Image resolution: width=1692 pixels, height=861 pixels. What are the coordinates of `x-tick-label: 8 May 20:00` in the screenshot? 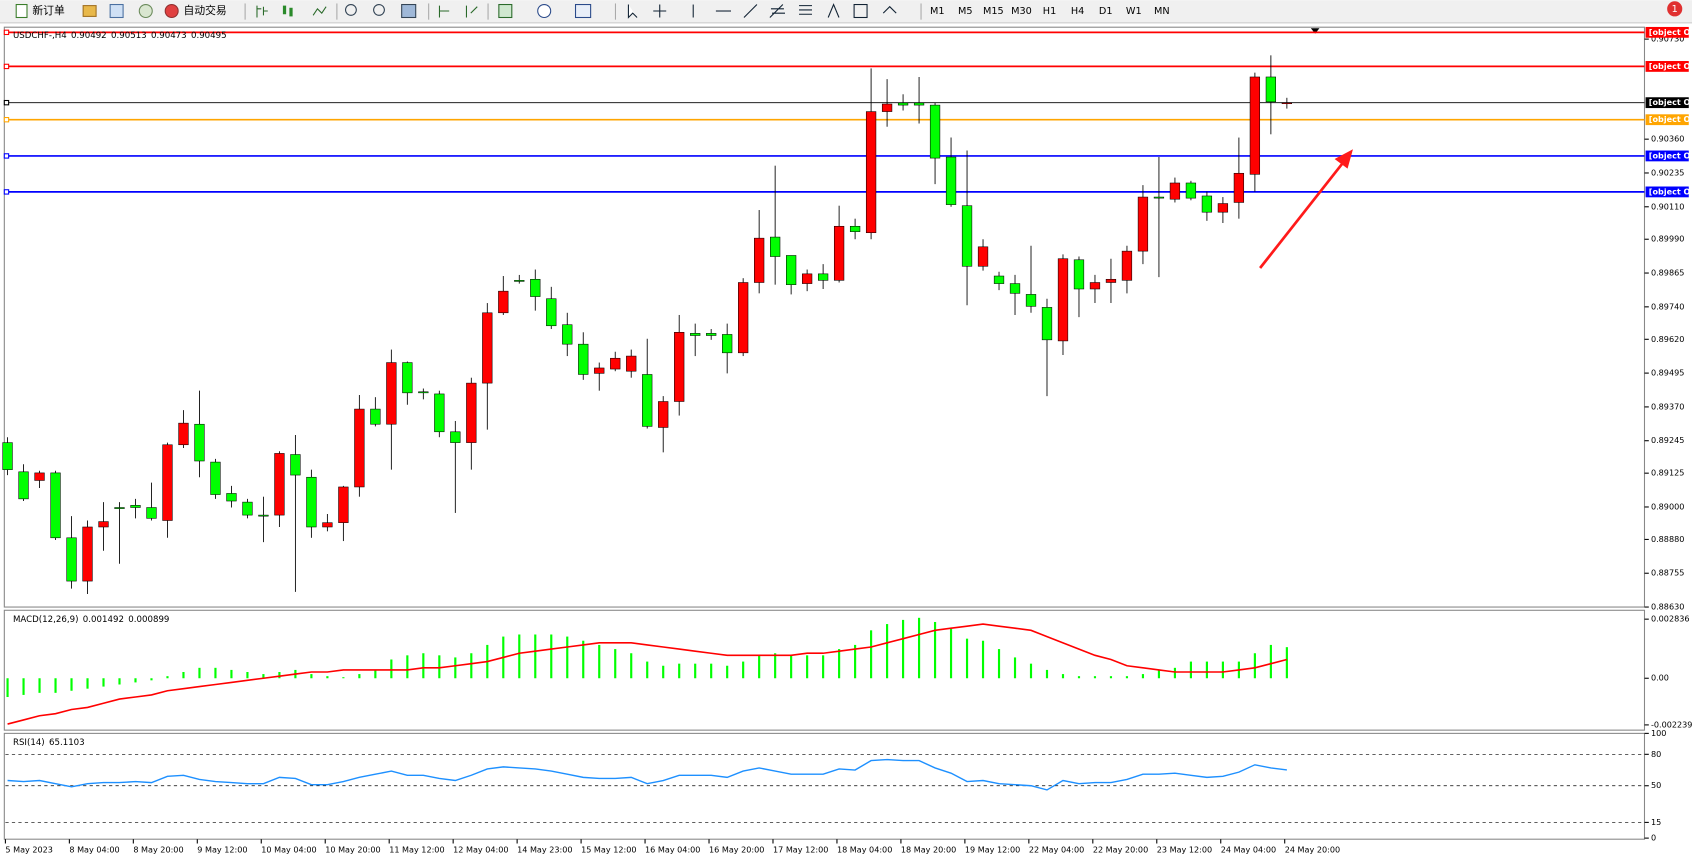 It's located at (158, 849).